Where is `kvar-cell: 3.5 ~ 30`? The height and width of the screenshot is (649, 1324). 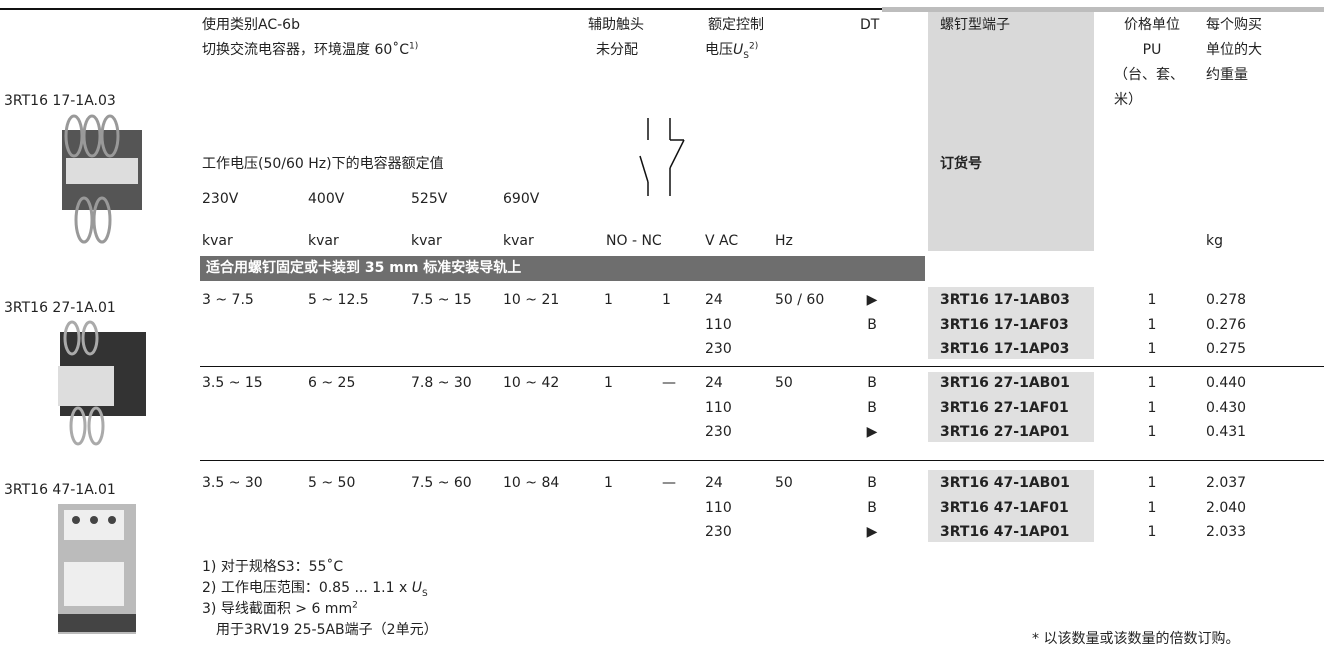
kvar-cell: 3.5 ~ 30 is located at coordinates (232, 483).